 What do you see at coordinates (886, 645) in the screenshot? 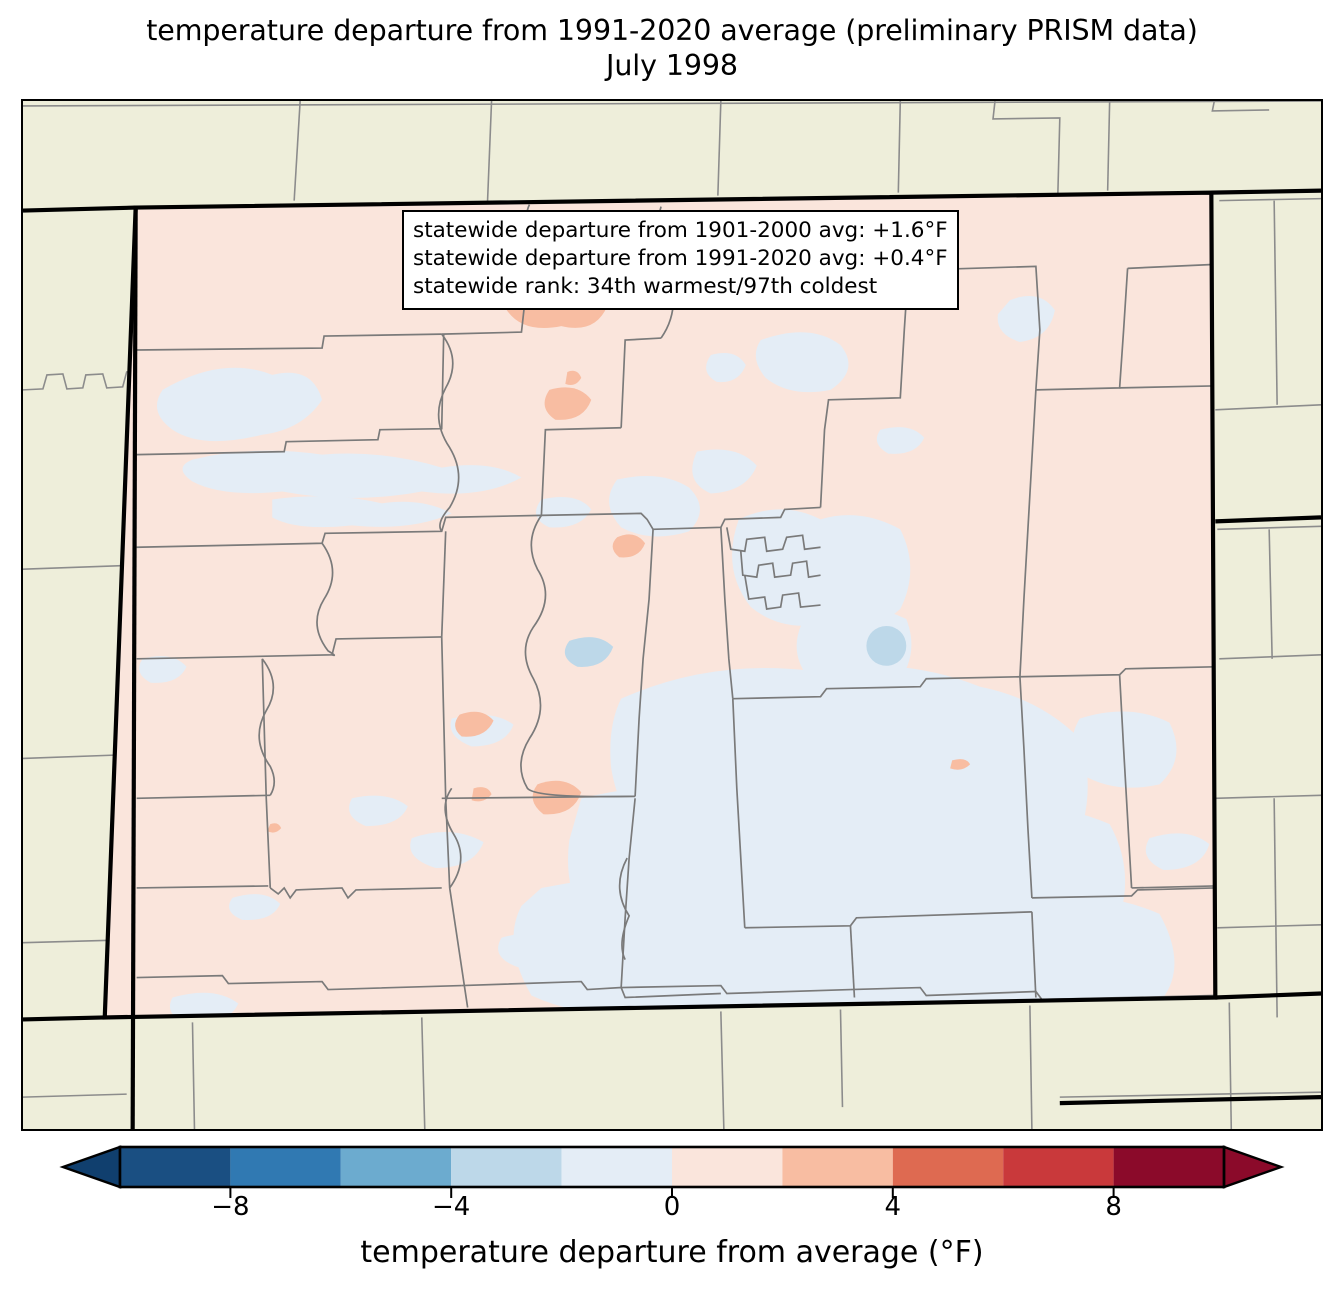
I see `cool-point-anomaly` at bounding box center [886, 645].